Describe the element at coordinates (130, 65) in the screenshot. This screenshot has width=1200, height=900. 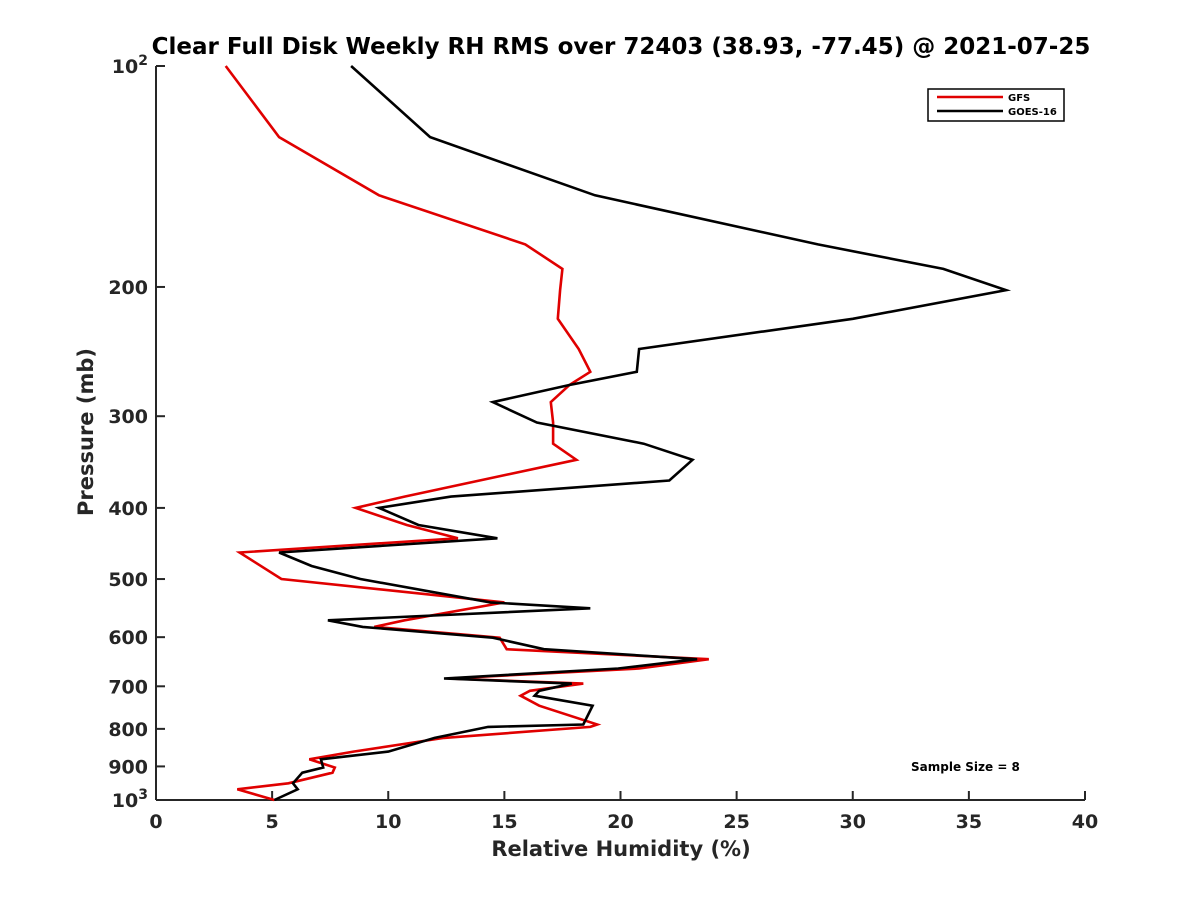
I see `y-tick-label: 10²` at that location.